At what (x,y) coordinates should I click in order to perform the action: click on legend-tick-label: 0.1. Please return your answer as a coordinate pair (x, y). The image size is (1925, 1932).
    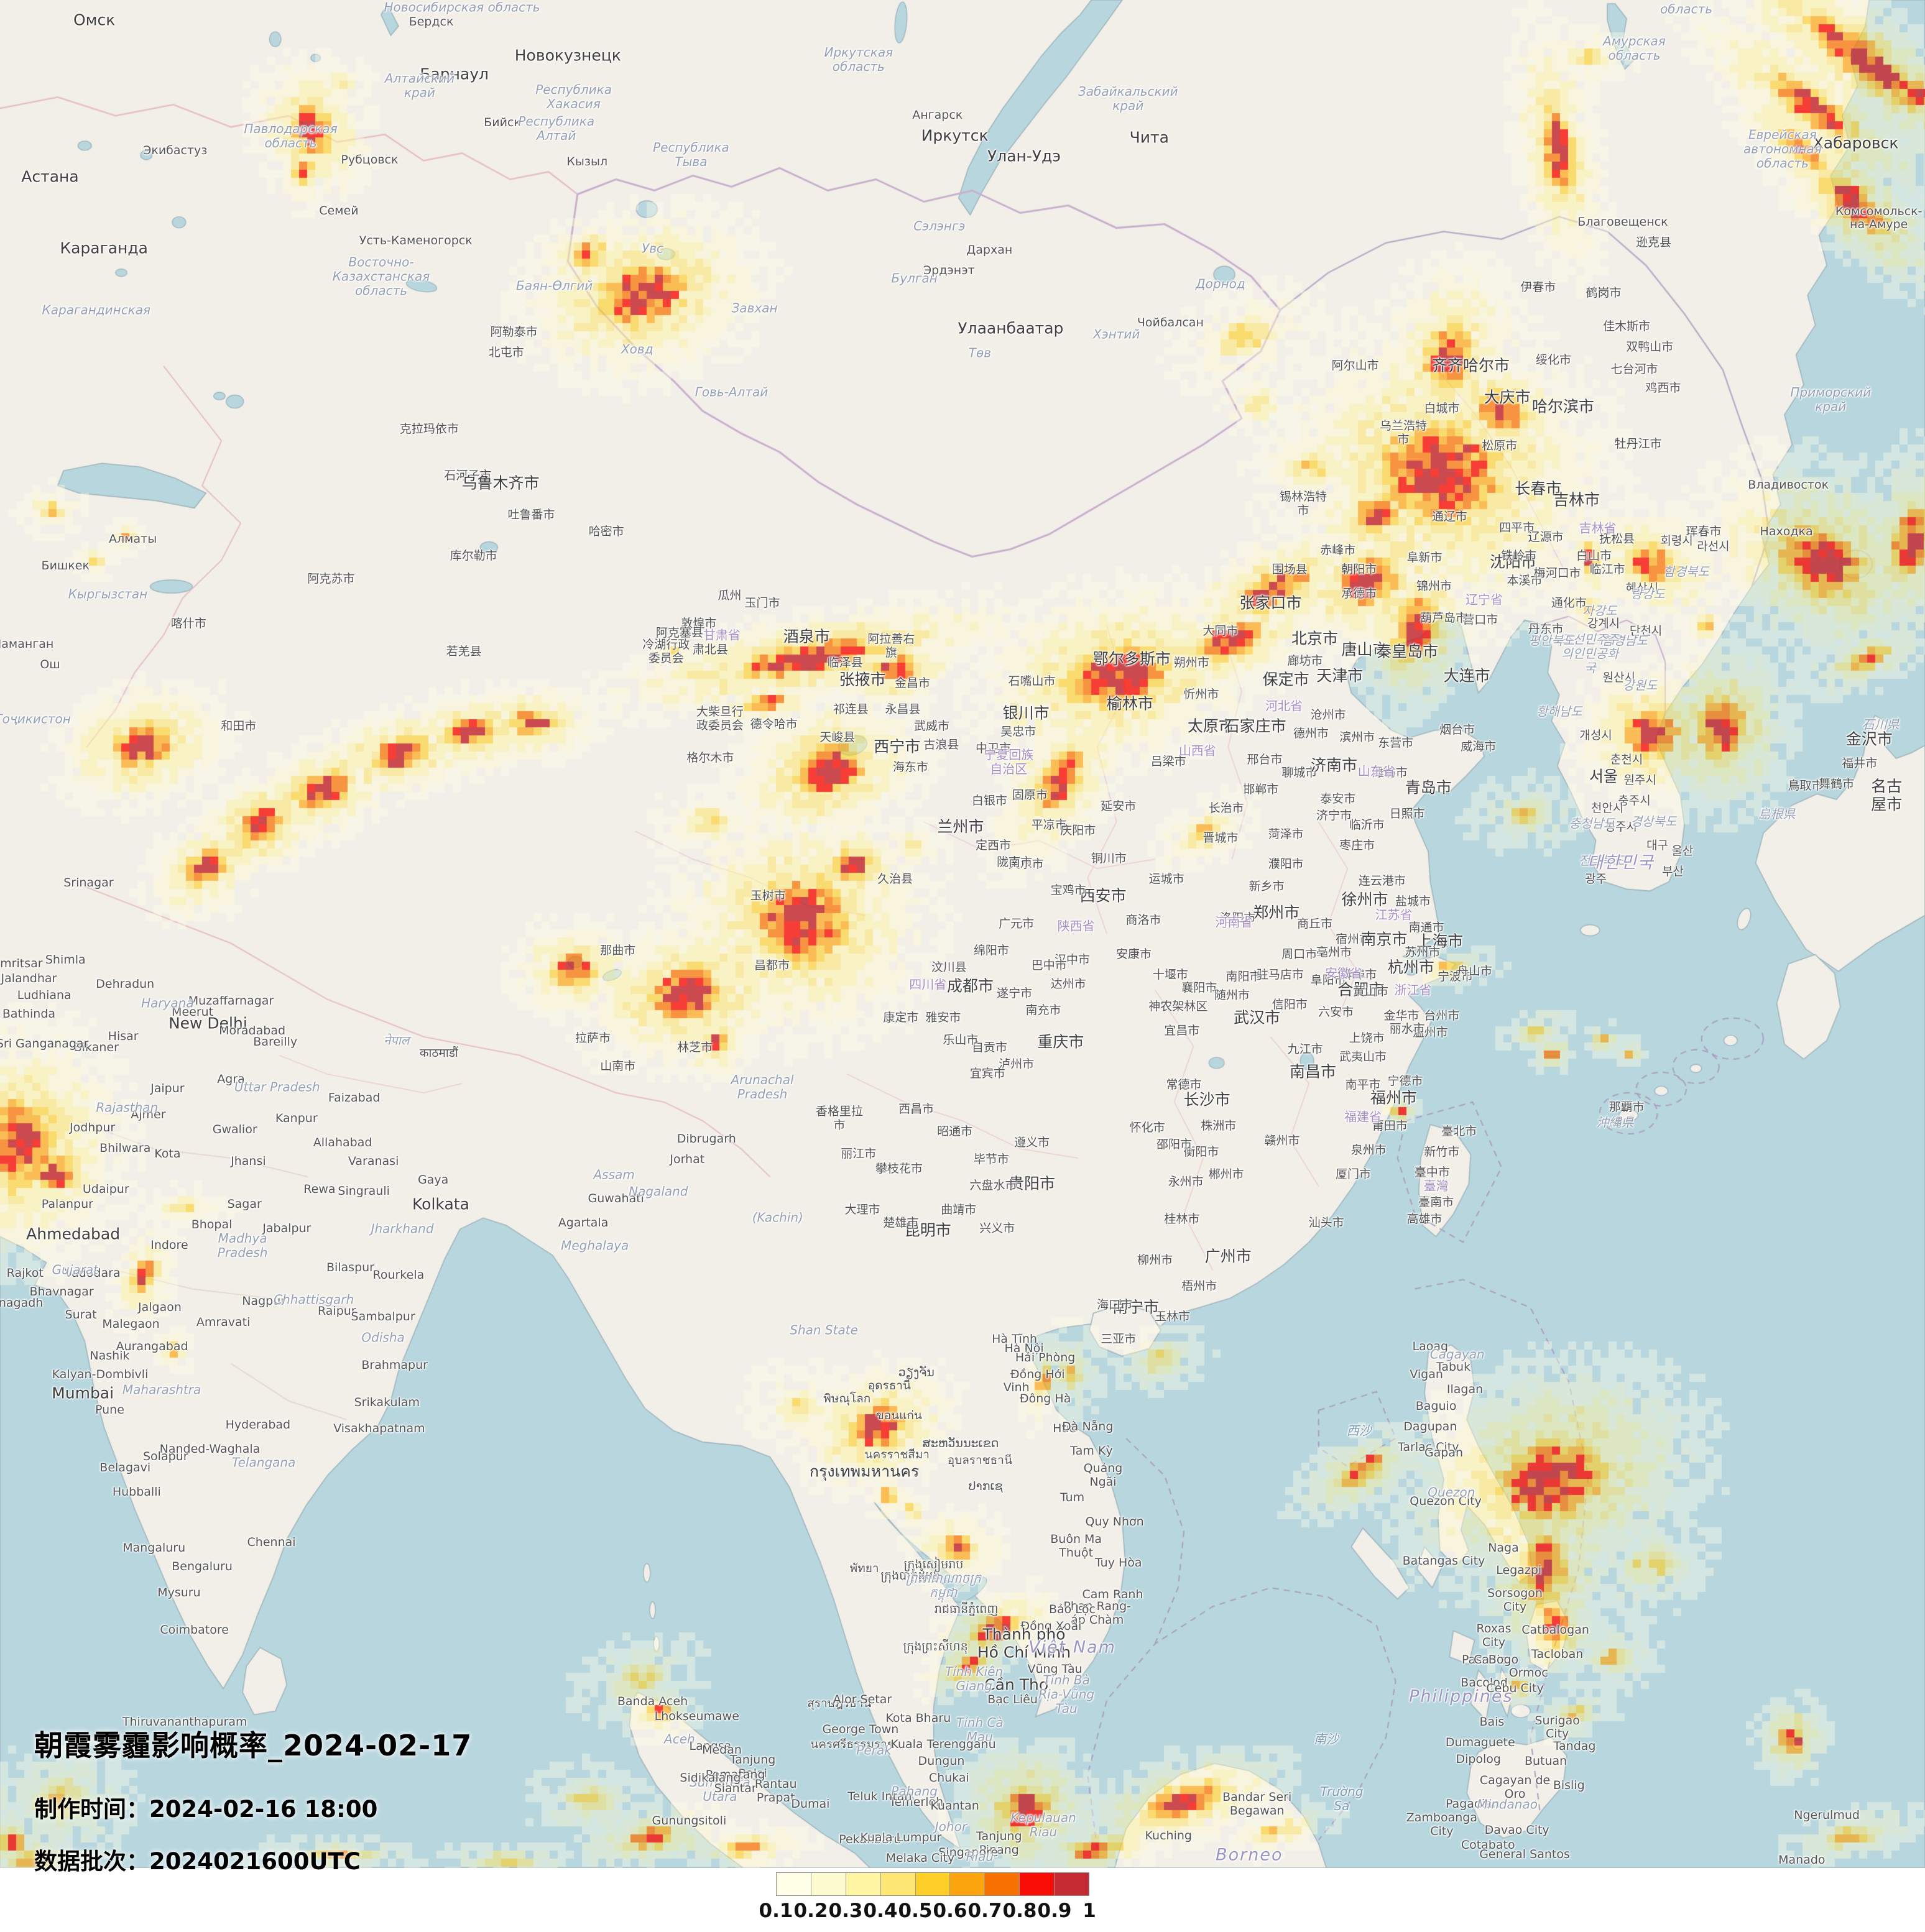
    Looking at the image, I should click on (776, 1911).